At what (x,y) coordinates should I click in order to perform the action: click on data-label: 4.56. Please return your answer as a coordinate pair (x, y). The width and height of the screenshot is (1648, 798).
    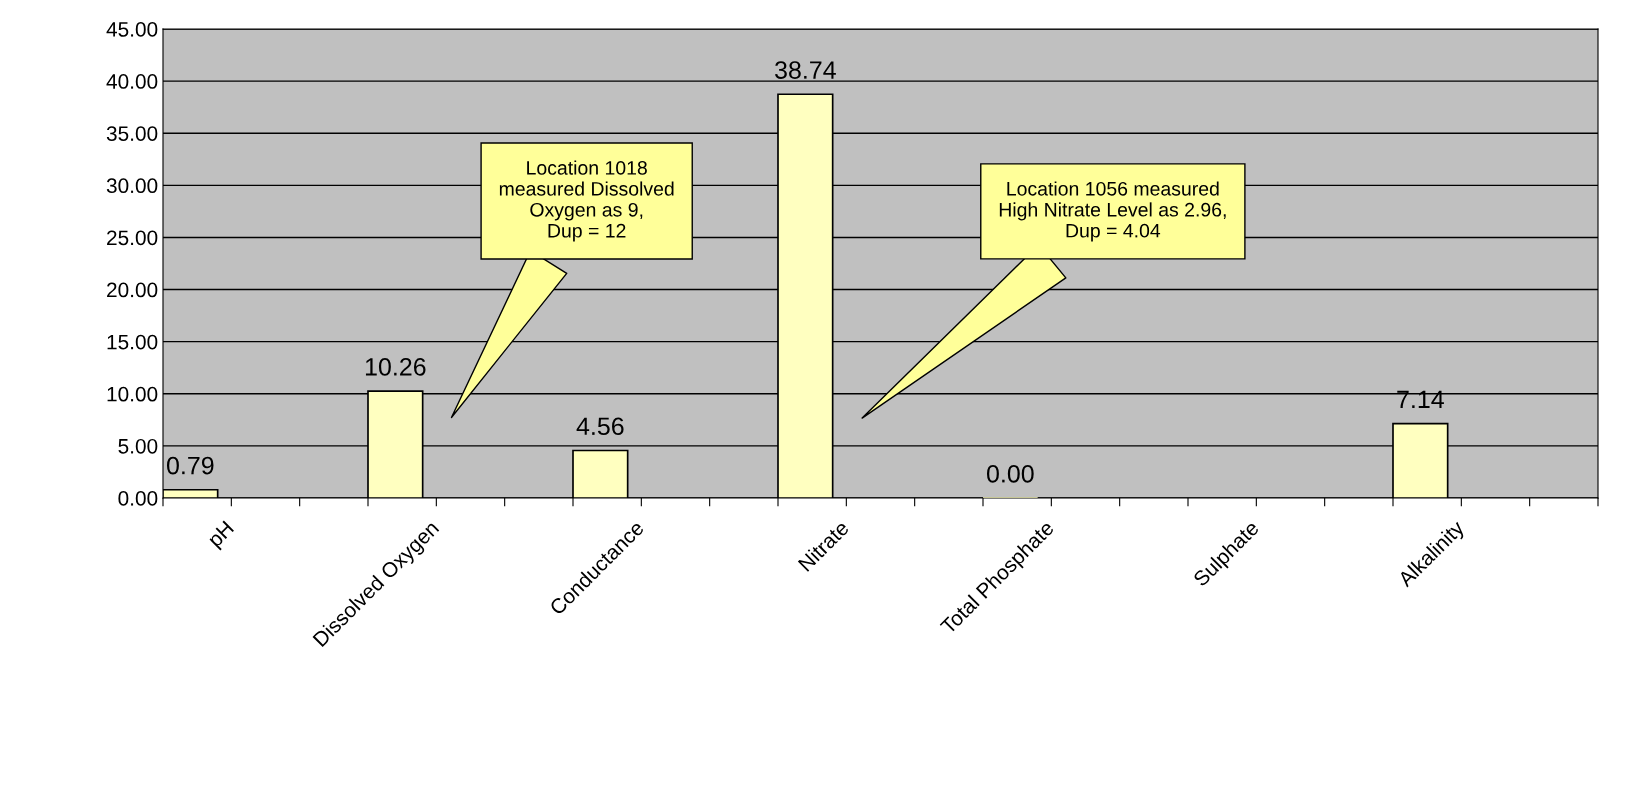
    Looking at the image, I should click on (600, 426).